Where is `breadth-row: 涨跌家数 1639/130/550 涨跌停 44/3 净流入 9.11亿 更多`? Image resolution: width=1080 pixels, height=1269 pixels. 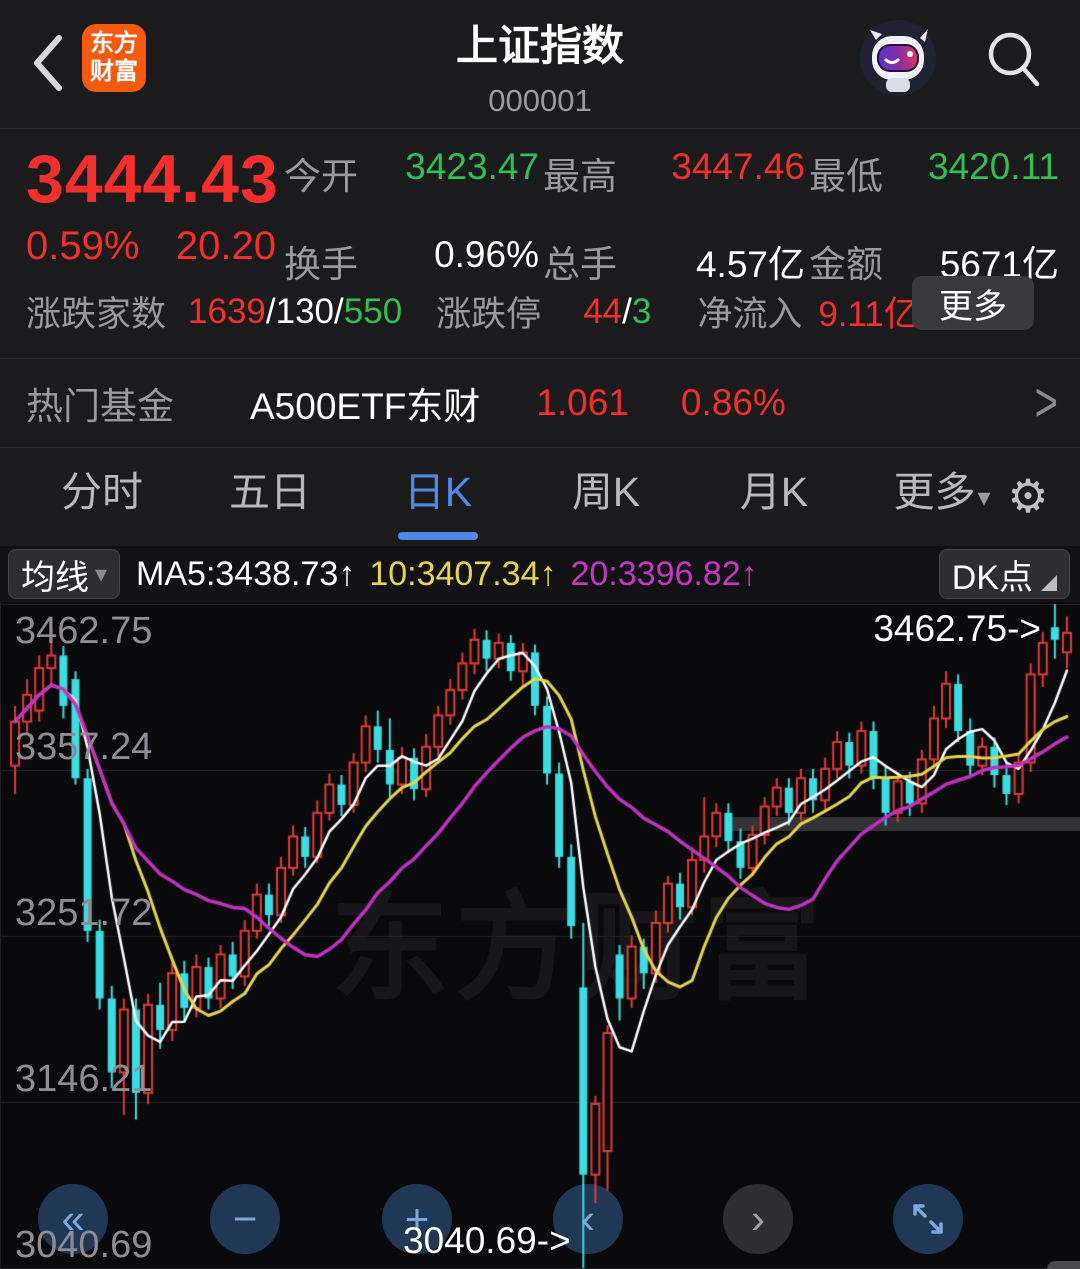 breadth-row: 涨跌家数 1639/130/550 涨跌停 44/3 净流入 9.11亿 更多 is located at coordinates (541, 306).